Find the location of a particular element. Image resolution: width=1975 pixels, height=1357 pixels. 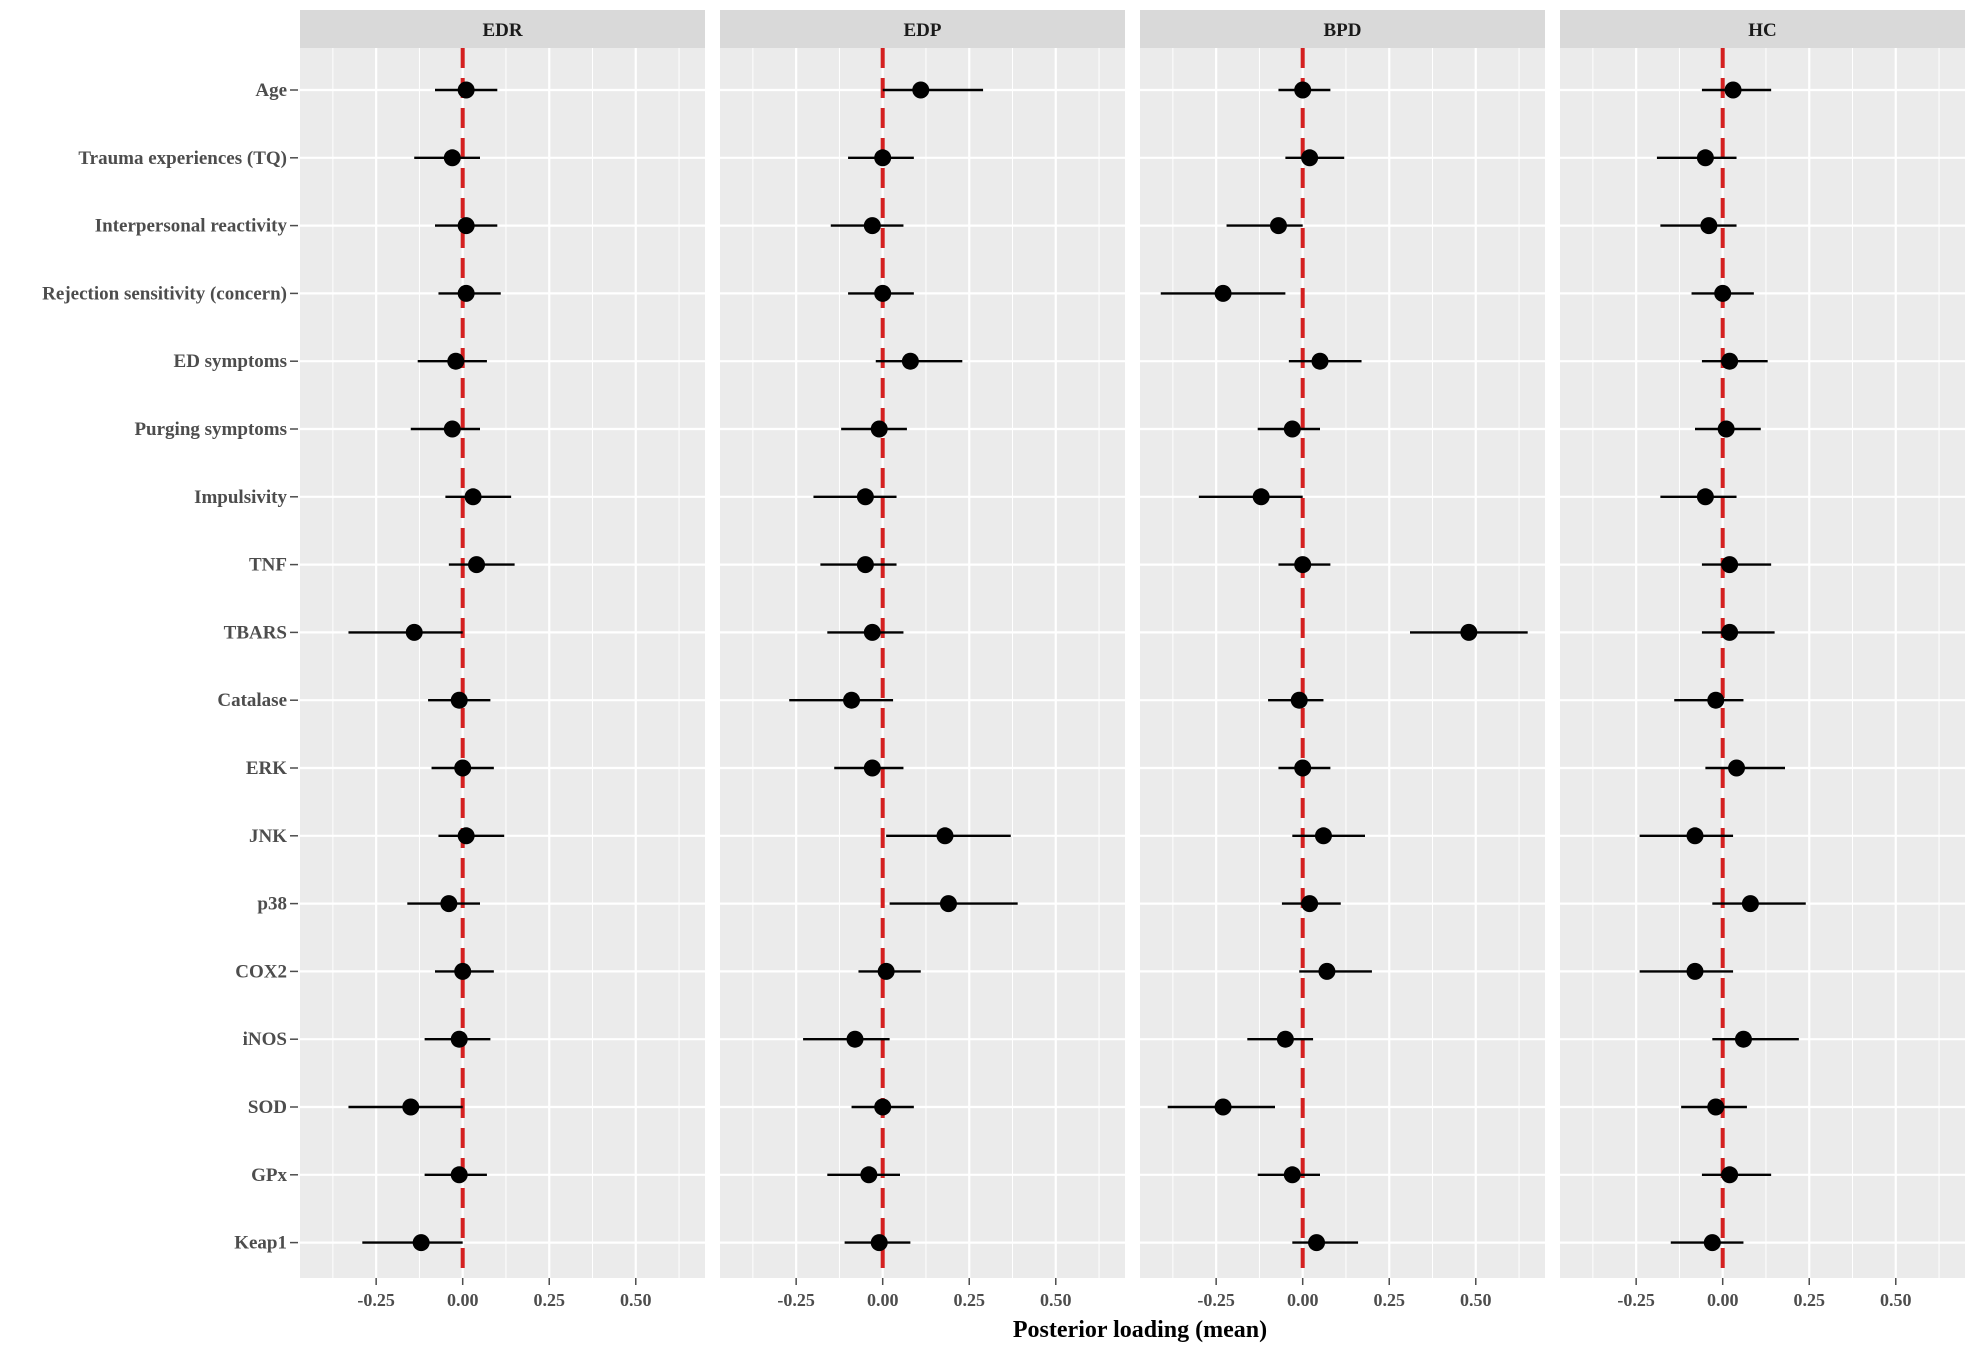

row-label: Impulsivity is located at coordinates (240, 497).